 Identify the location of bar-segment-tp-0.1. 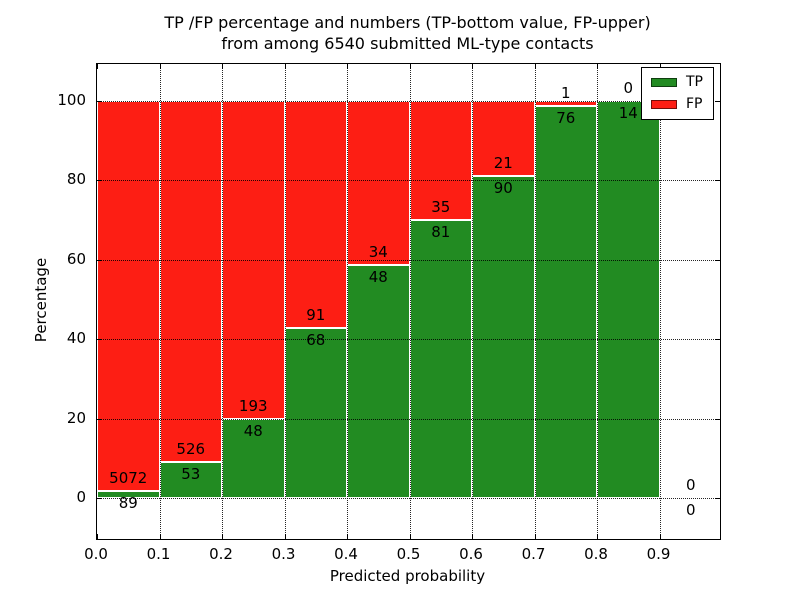
(190, 479).